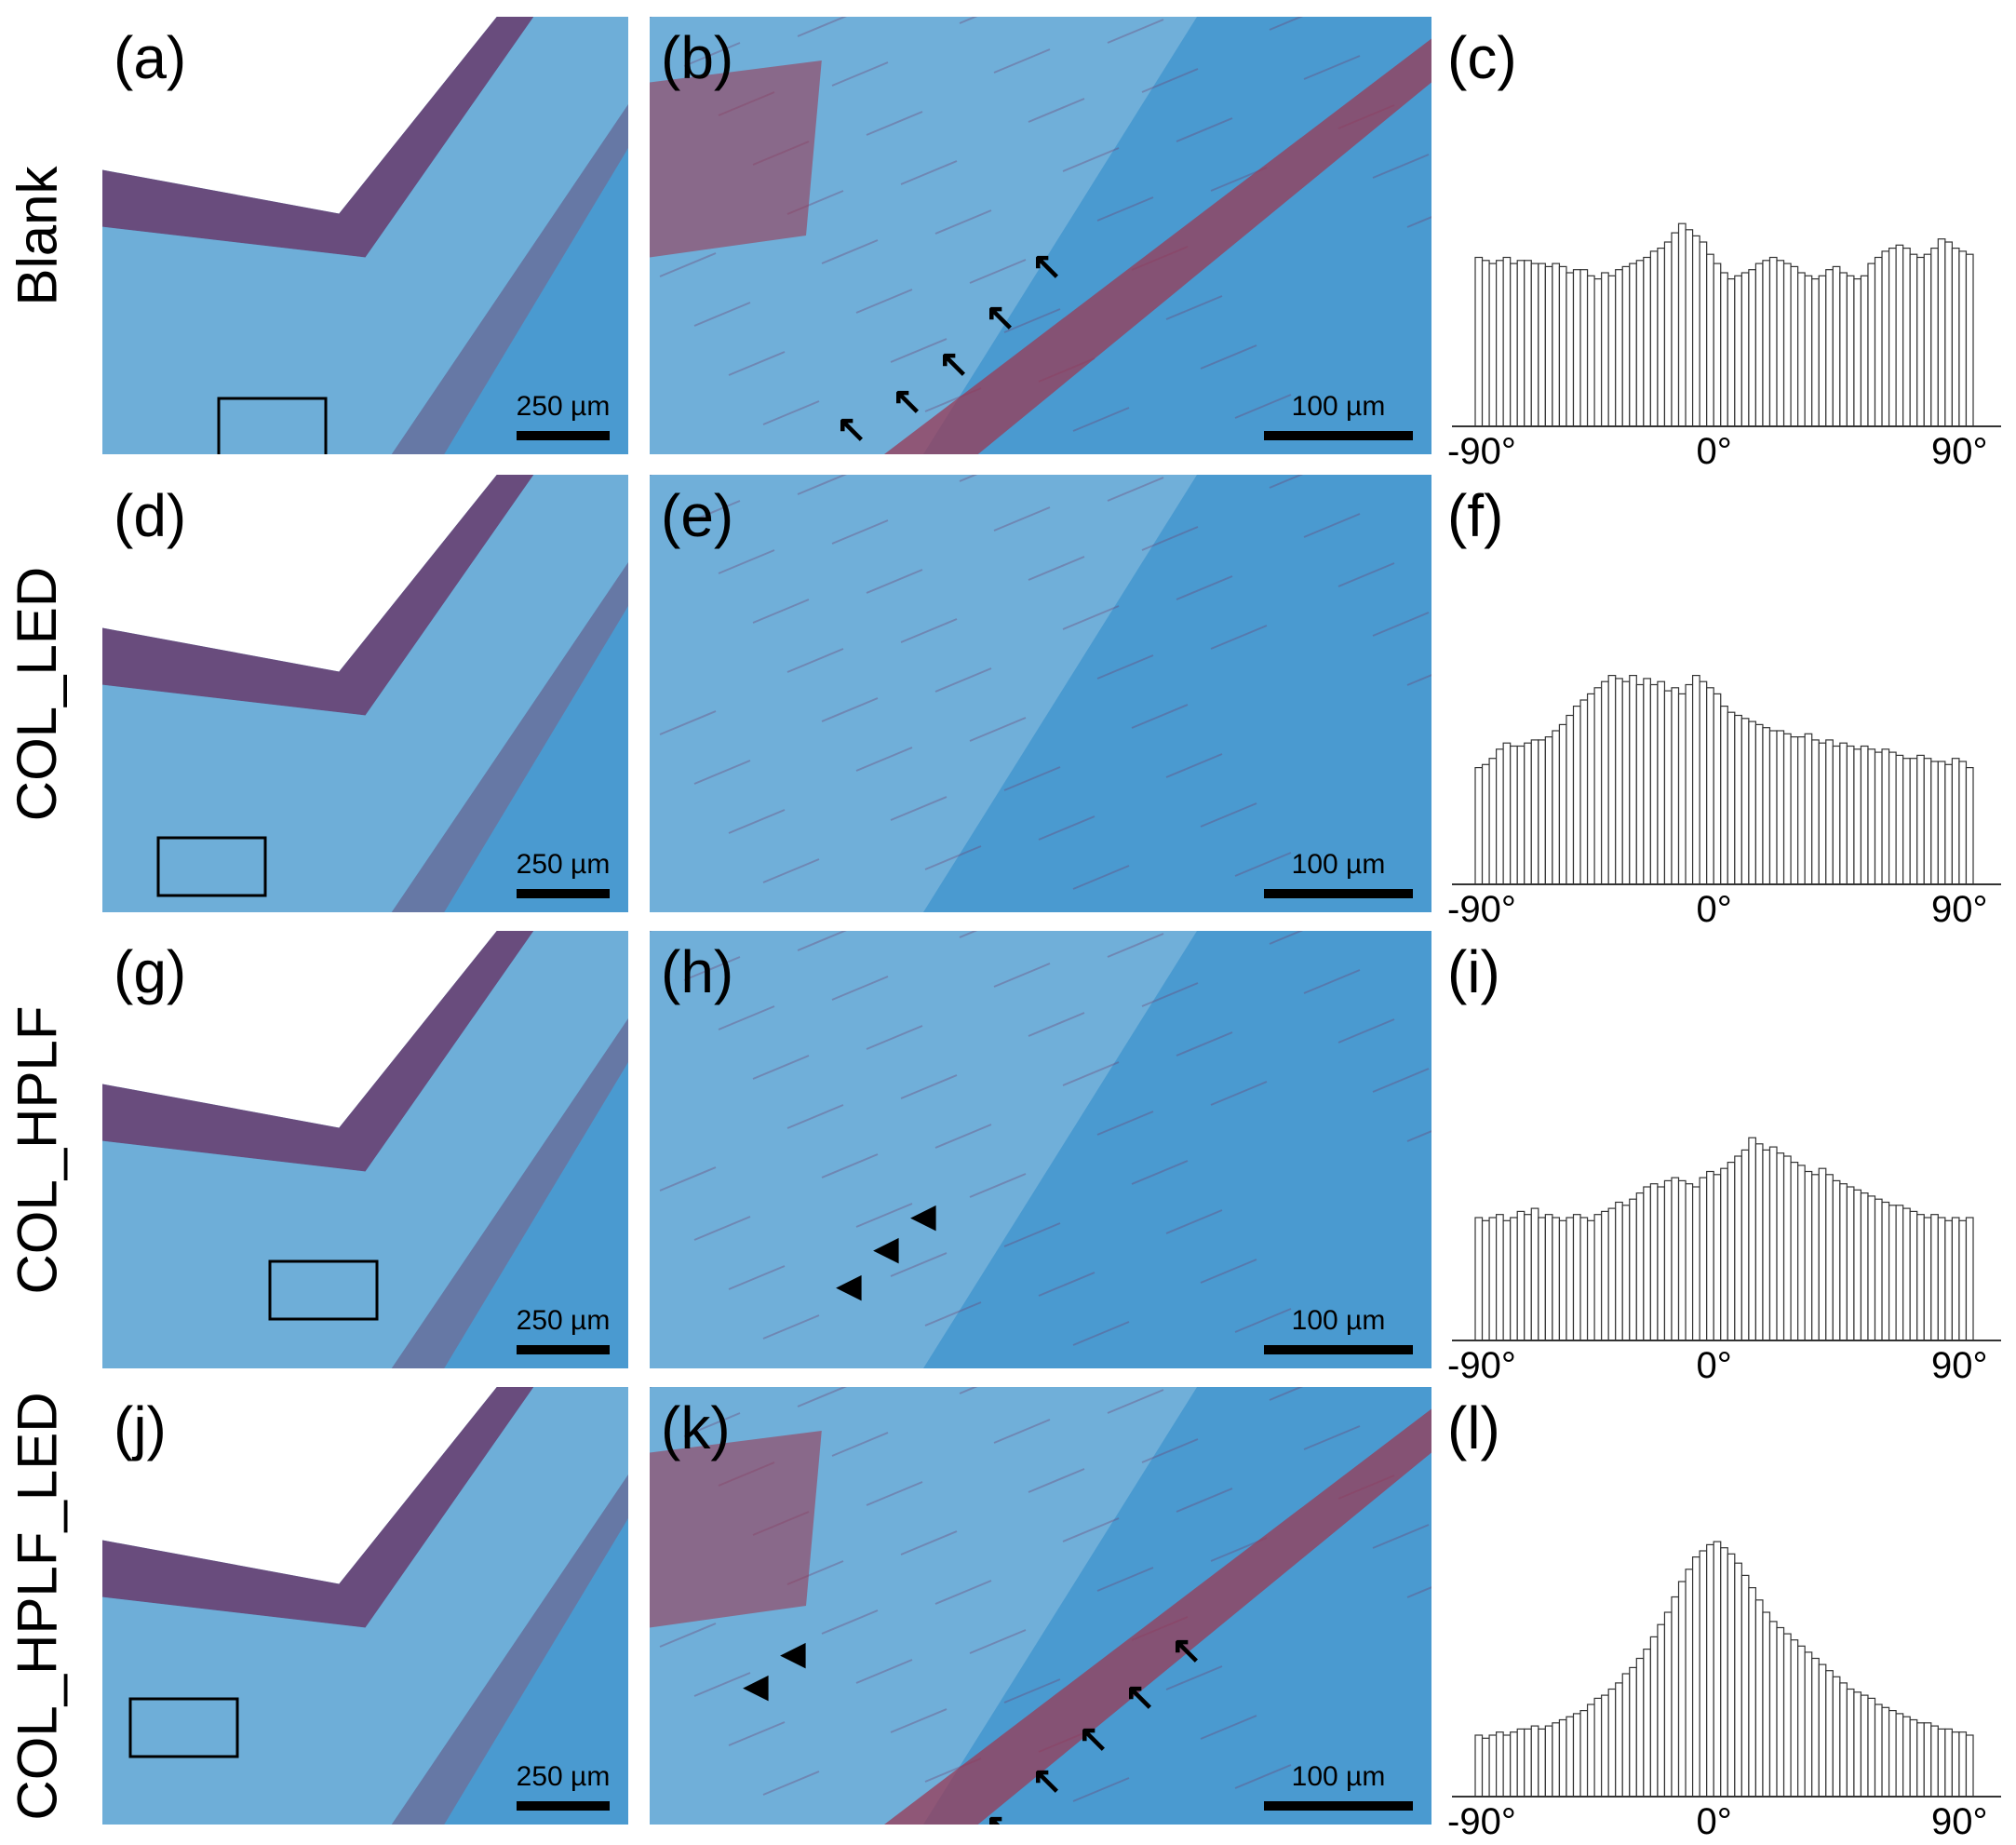 The width and height of the screenshot is (2016, 1845). I want to click on orientation-histogram: (i) -90° 0° 90°, so click(1726, 1158).